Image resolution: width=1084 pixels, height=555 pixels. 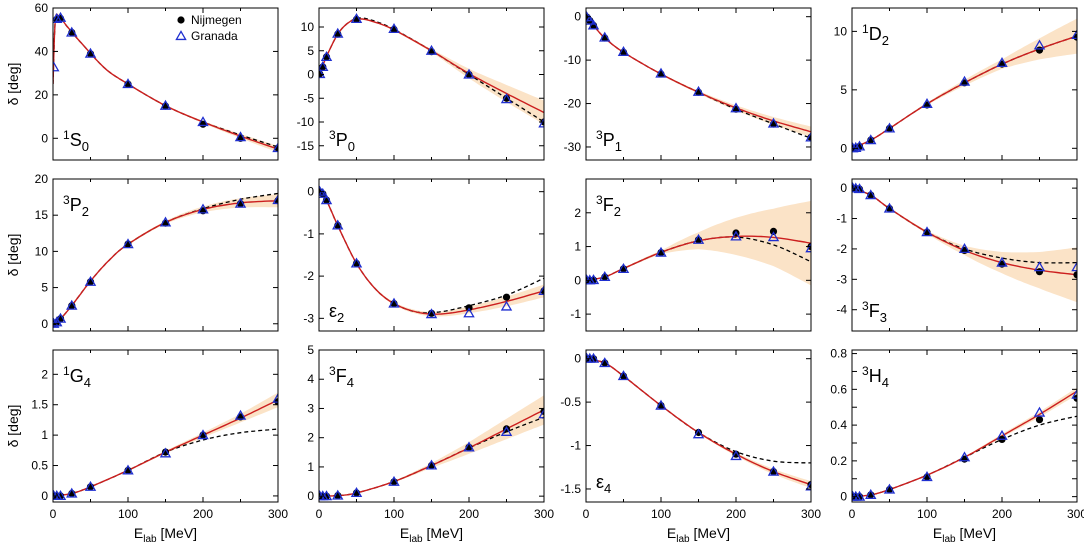 What do you see at coordinates (874, 312) in the screenshot?
I see `panel-label: 3F3` at bounding box center [874, 312].